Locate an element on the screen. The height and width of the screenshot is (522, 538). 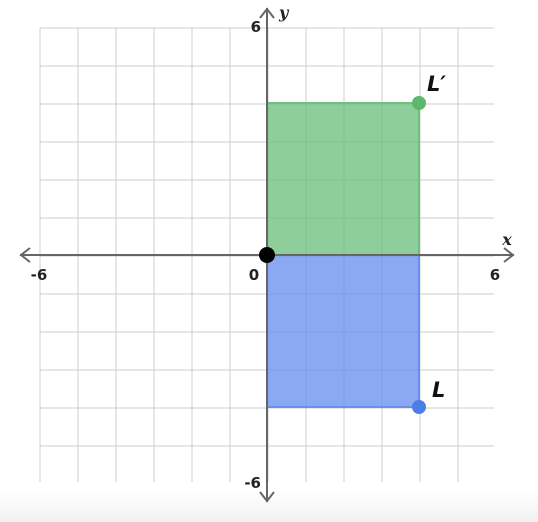
point-l-label: L is located at coordinates (438, 390).